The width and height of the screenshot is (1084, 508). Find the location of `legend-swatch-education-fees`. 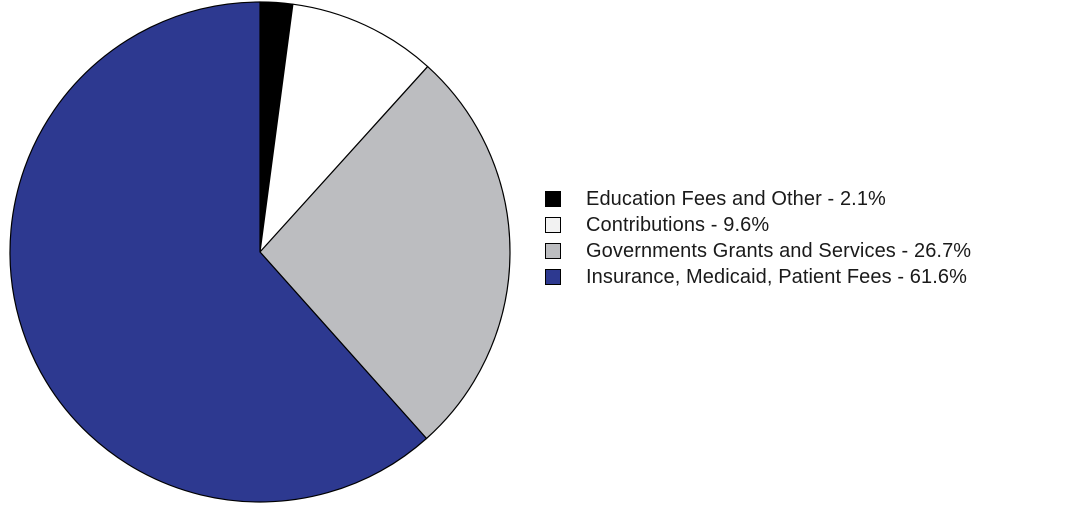

legend-swatch-education-fees is located at coordinates (553, 199).